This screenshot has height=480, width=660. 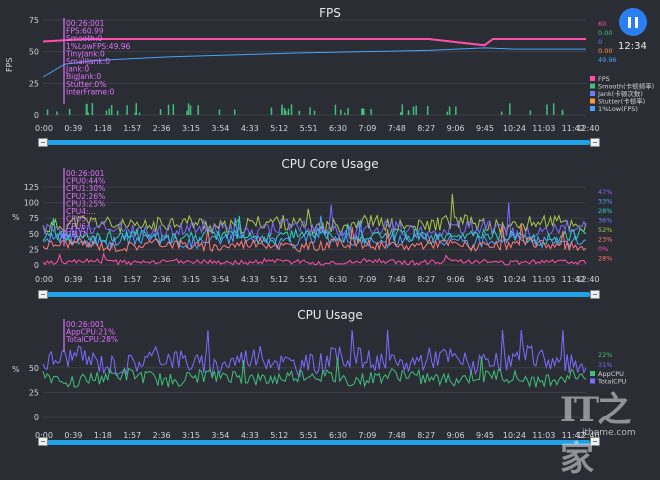 What do you see at coordinates (315, 142) in the screenshot?
I see `fps-time-scrollbar` at bounding box center [315, 142].